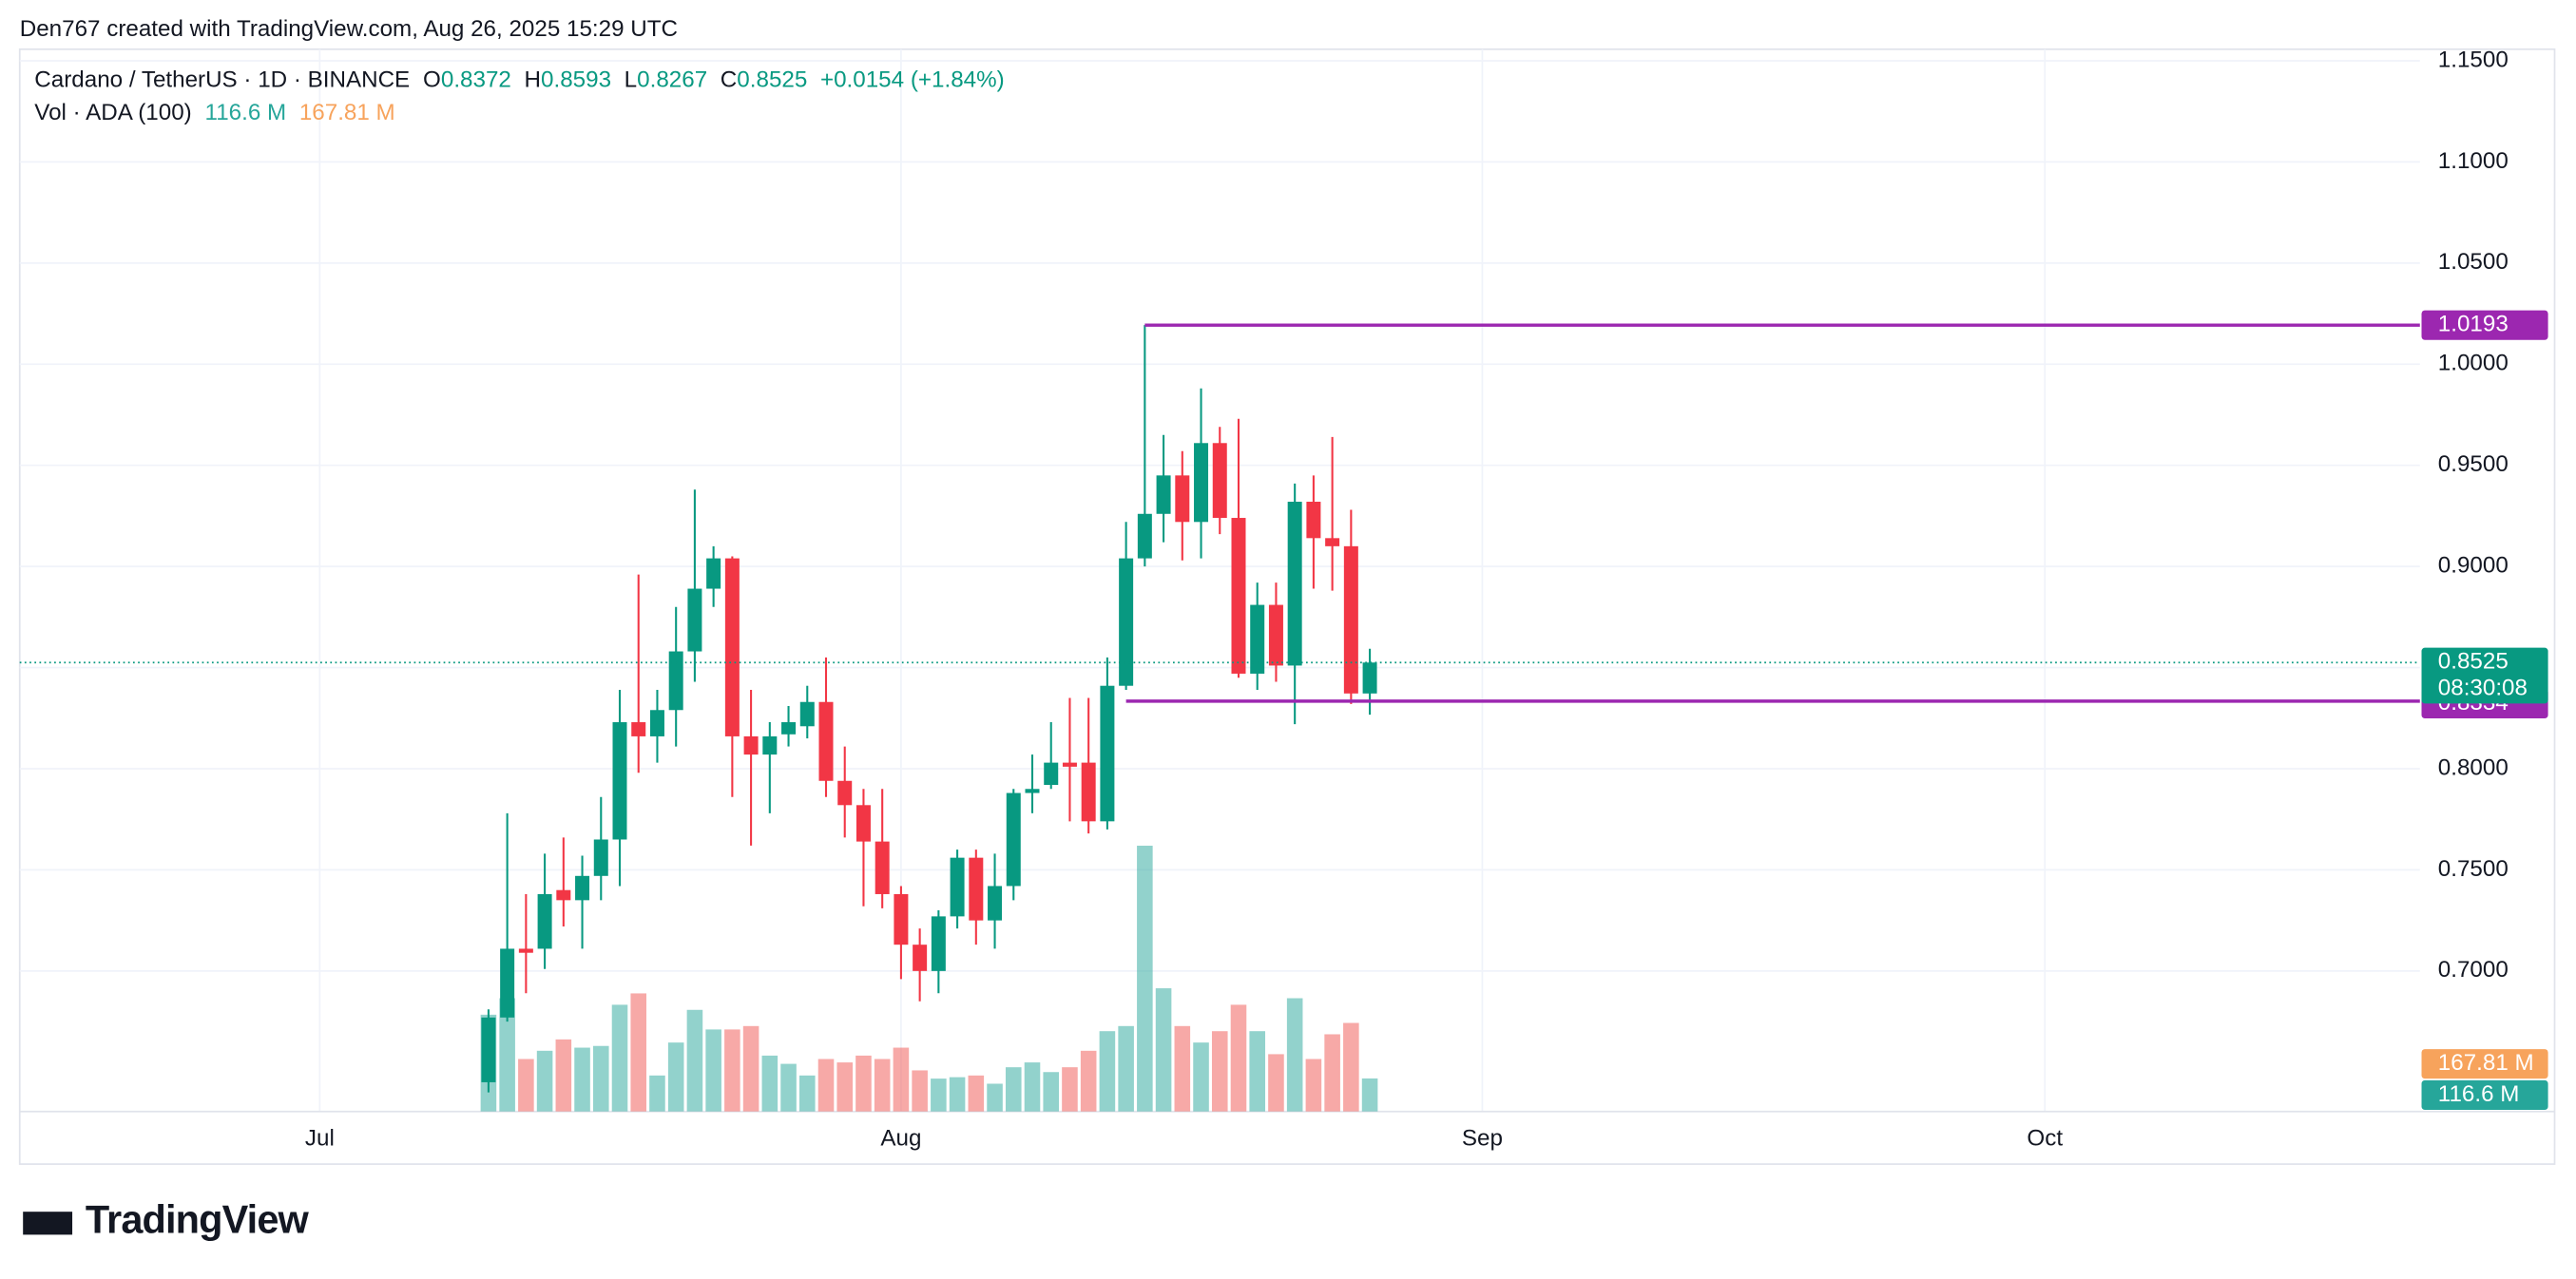 This screenshot has width=2576, height=1279. Describe the element at coordinates (672, 79) in the screenshot. I see `ohlc-value: 0.8267` at that location.